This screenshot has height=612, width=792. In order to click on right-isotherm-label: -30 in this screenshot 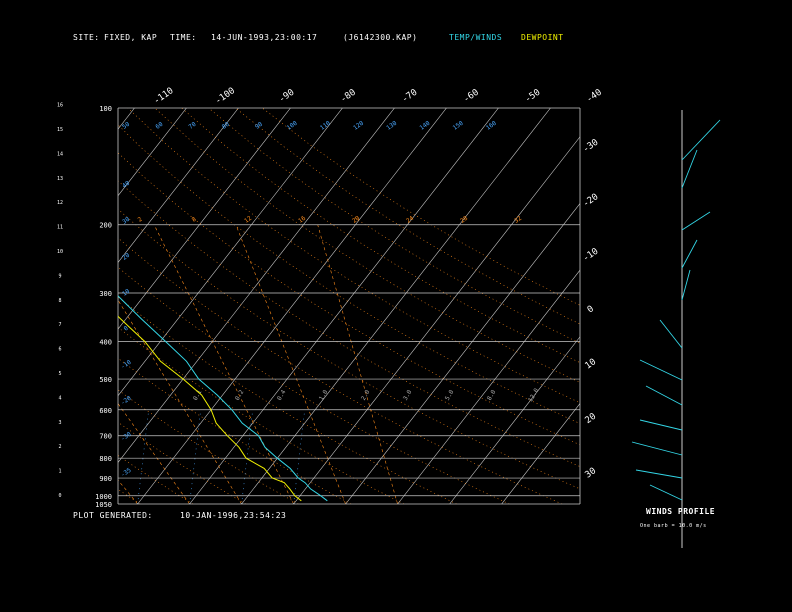, I will do `click(590, 147)`.